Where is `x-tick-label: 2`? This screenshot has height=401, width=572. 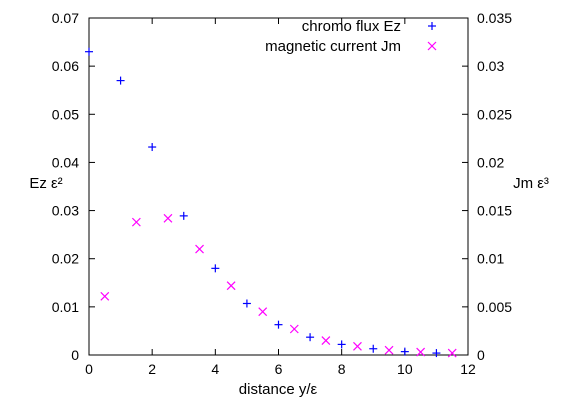
x-tick-label: 2 is located at coordinates (152, 369).